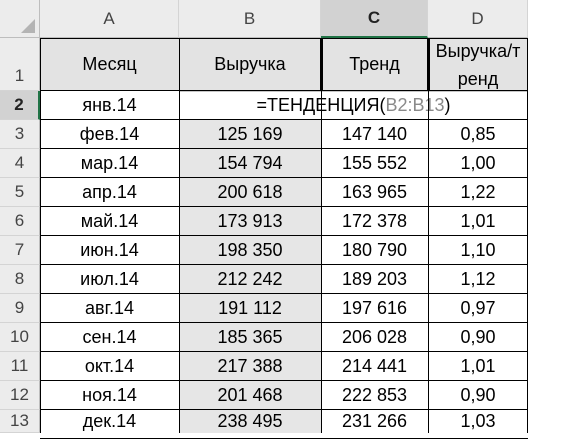 The width and height of the screenshot is (564, 439). I want to click on column-header-b: B, so click(250, 19).